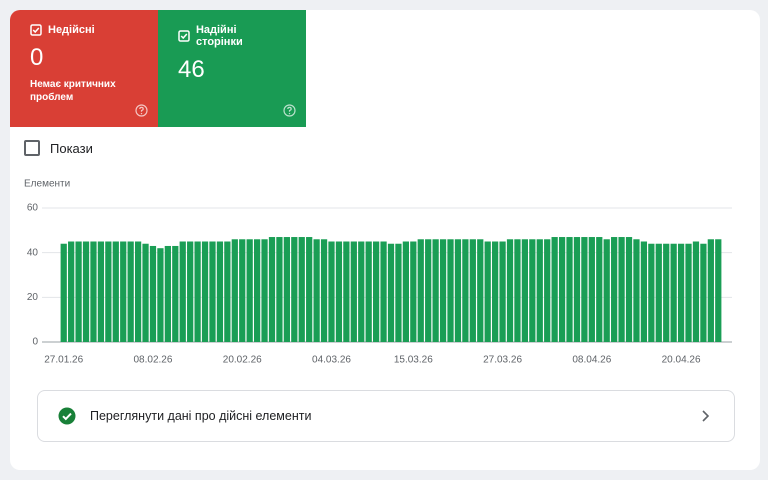  What do you see at coordinates (47, 184) in the screenshot?
I see `y-axis-label: Елементи` at bounding box center [47, 184].